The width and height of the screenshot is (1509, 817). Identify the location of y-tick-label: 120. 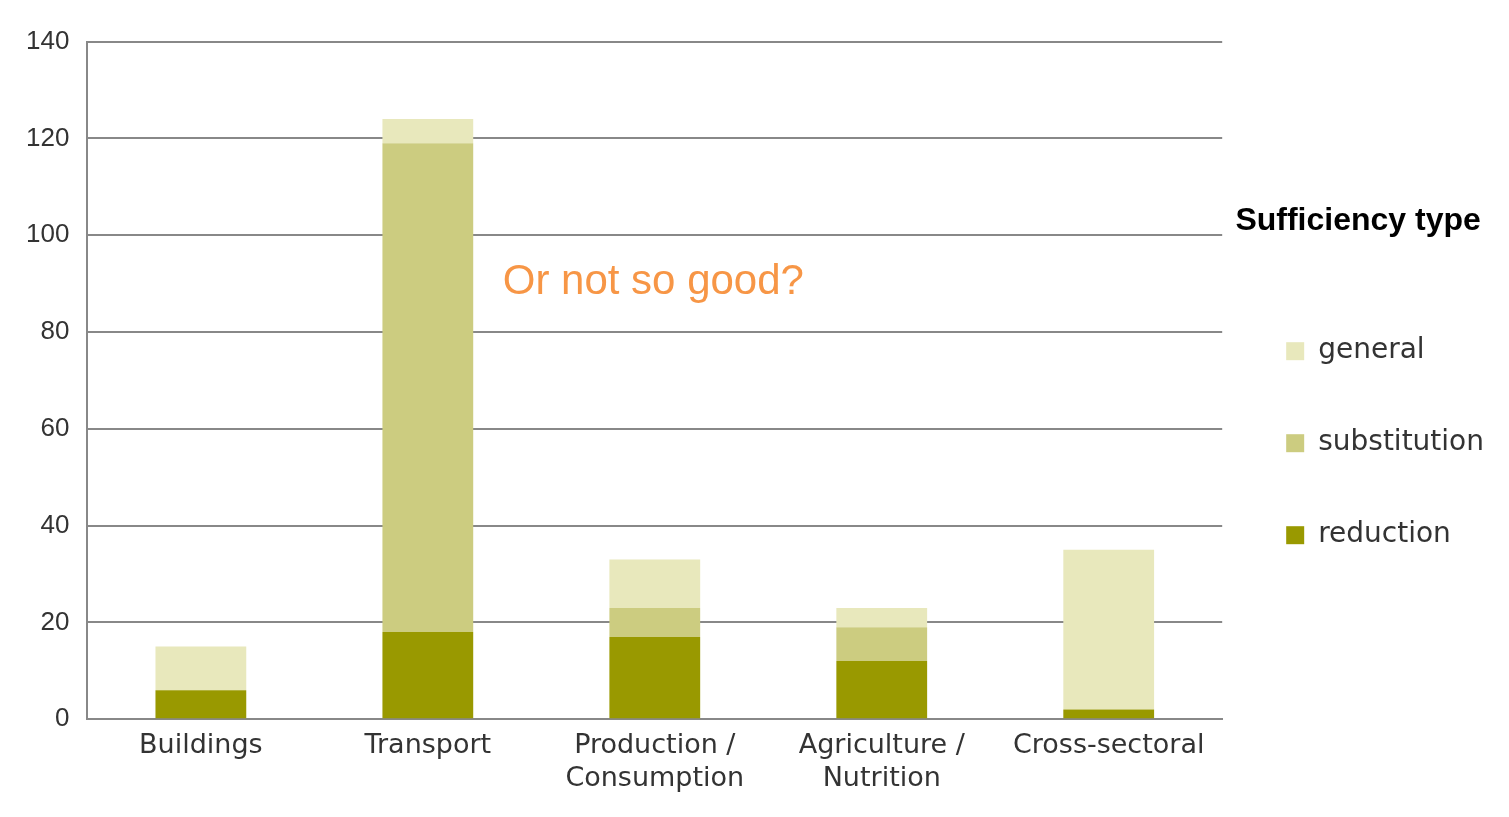
(47, 136).